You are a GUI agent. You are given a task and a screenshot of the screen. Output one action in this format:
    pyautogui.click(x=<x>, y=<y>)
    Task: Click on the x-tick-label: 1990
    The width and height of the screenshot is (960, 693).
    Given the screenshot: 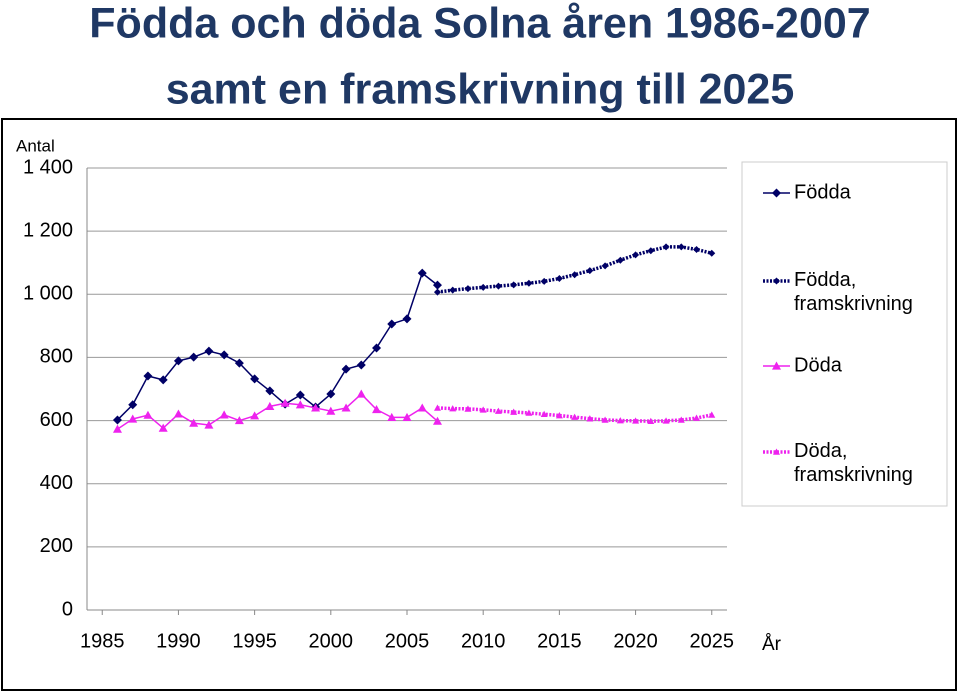 What is the action you would take?
    pyautogui.click(x=178, y=641)
    